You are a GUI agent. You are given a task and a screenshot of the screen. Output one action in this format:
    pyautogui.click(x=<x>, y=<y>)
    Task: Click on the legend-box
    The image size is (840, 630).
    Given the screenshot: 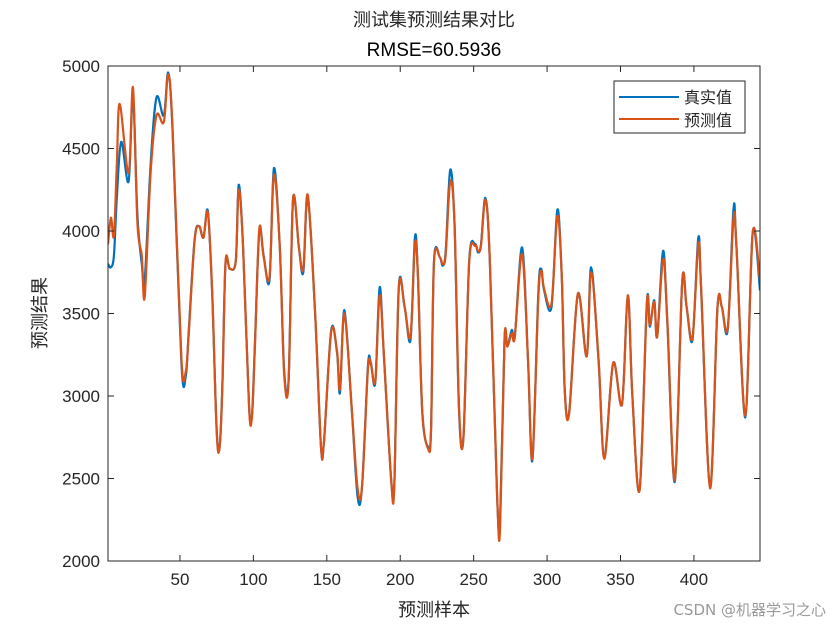 What is the action you would take?
    pyautogui.click(x=679, y=107)
    